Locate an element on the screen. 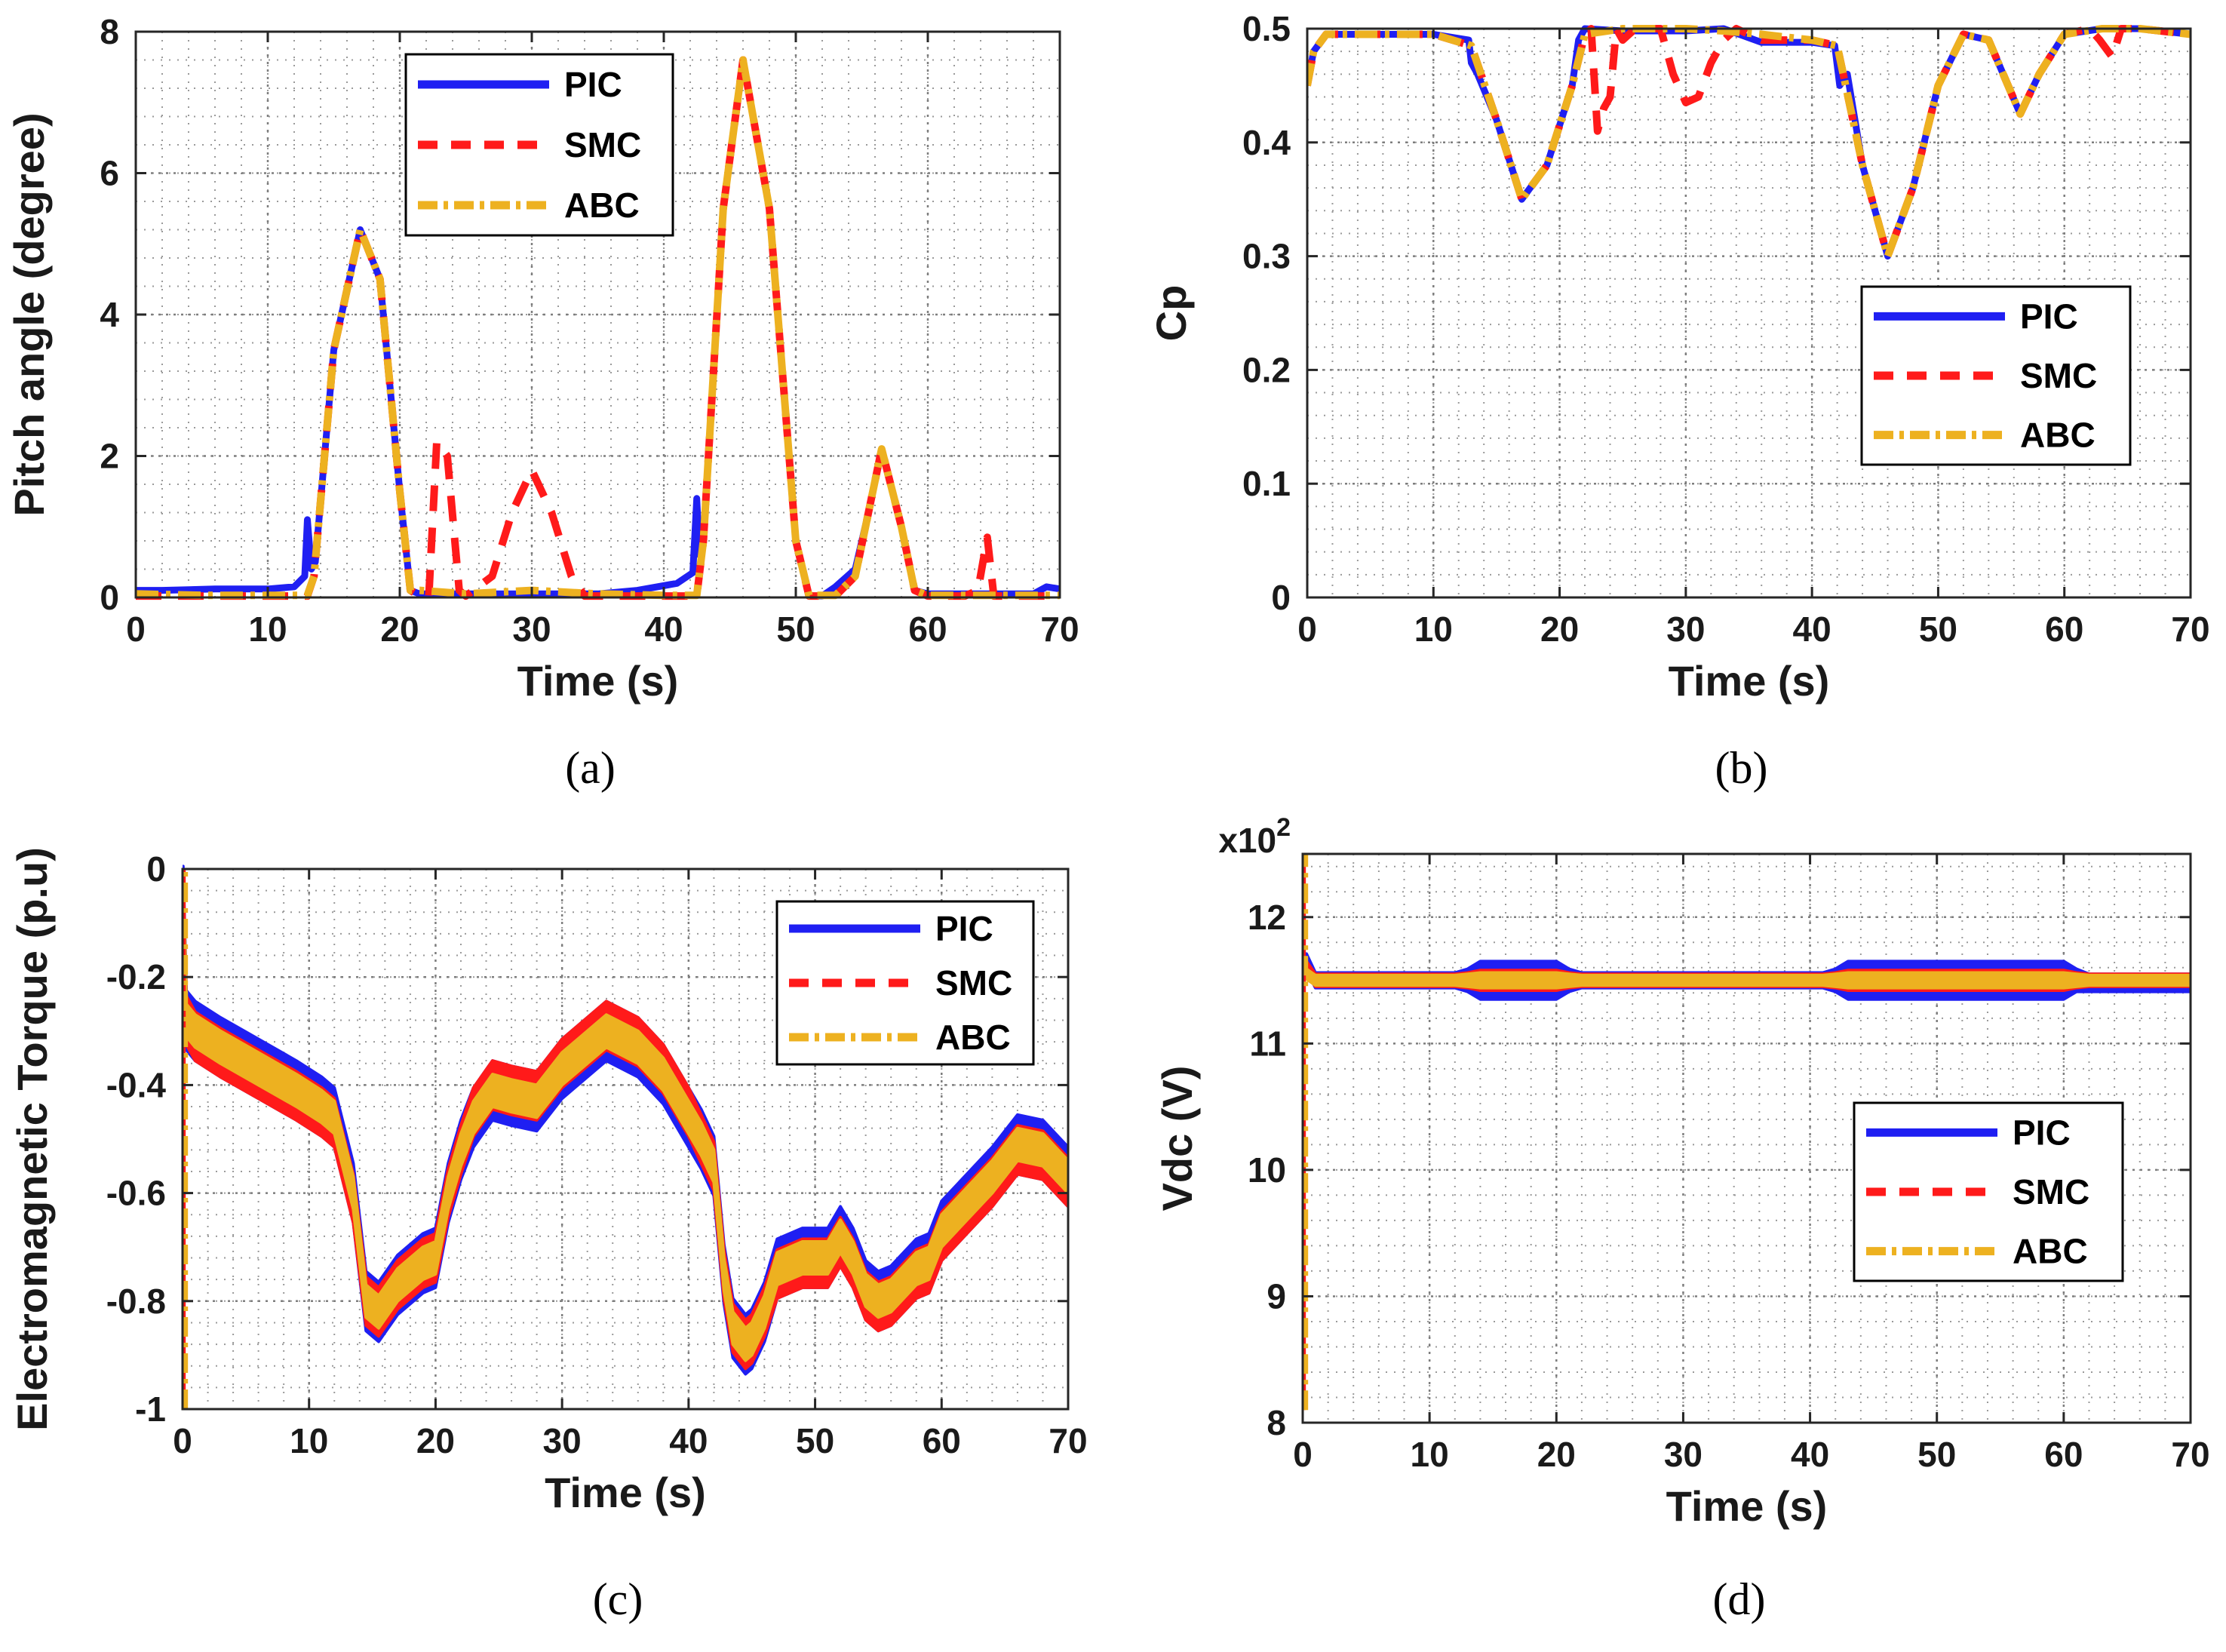 This screenshot has height=1652, width=2226. y-axis-label: Vdc (V) is located at coordinates (1177, 1138).